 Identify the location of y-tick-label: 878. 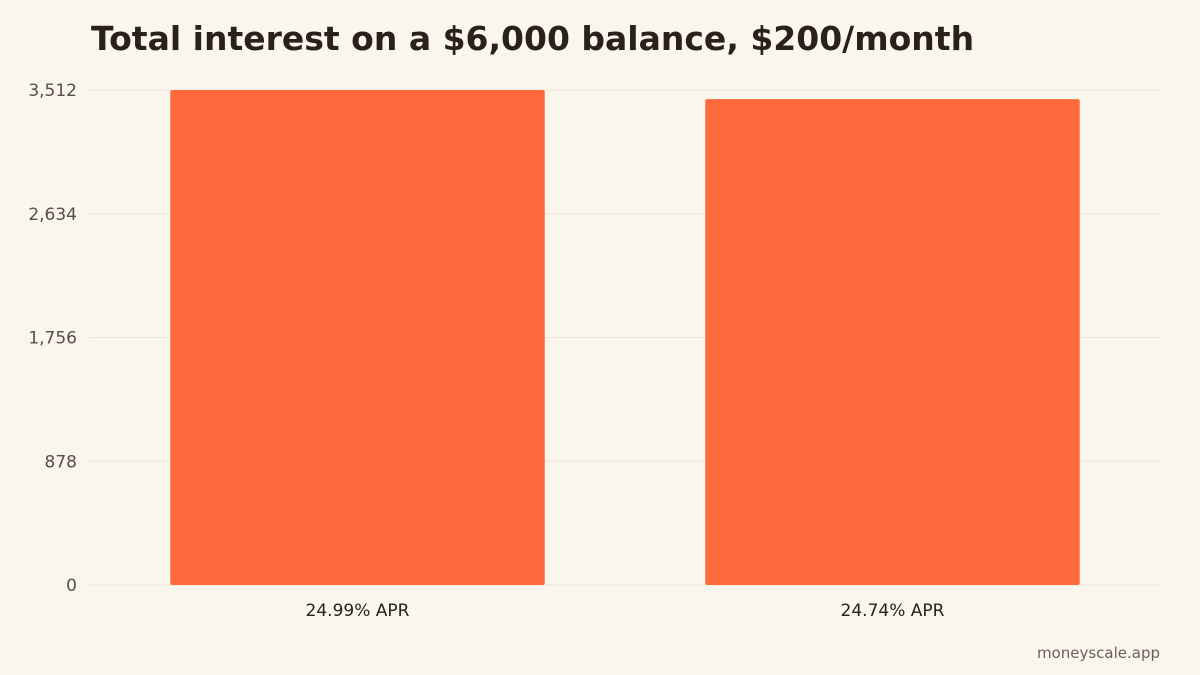
(61, 462).